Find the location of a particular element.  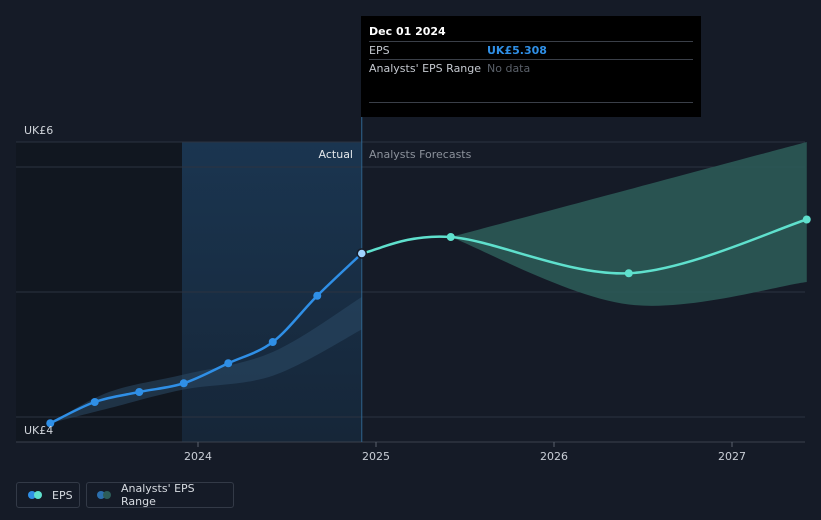

eps-highlight-point is located at coordinates (362, 253).